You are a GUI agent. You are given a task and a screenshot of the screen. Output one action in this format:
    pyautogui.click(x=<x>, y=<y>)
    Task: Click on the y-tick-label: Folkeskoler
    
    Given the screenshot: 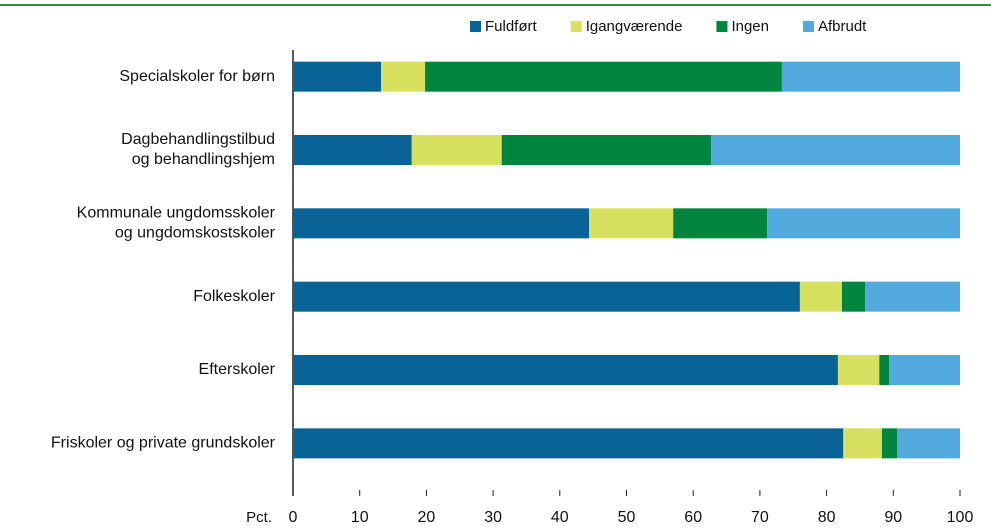 What is the action you would take?
    pyautogui.click(x=234, y=296)
    